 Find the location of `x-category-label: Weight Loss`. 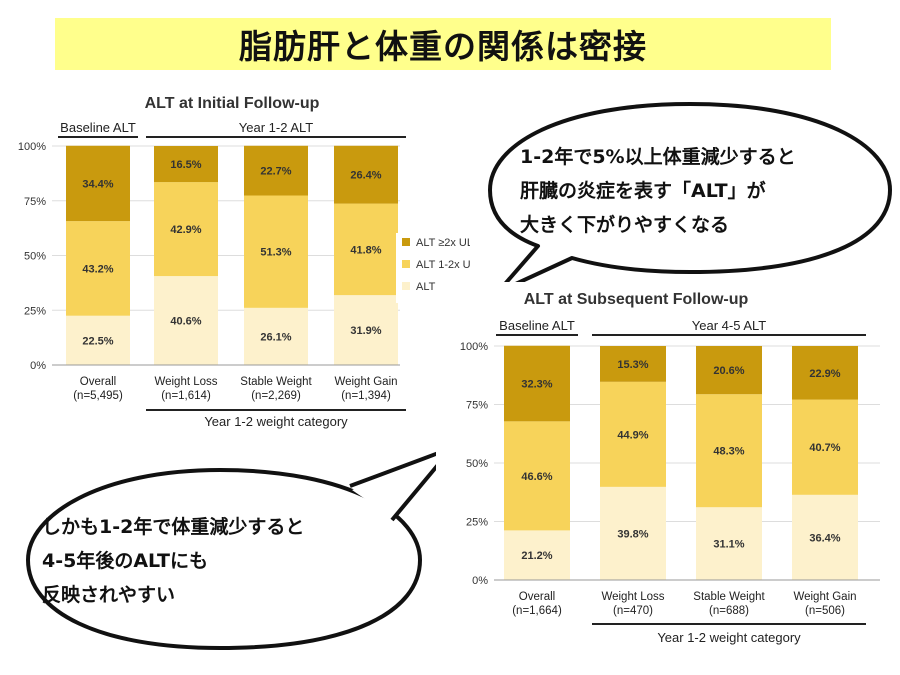

x-category-label: Weight Loss is located at coordinates (632, 597).